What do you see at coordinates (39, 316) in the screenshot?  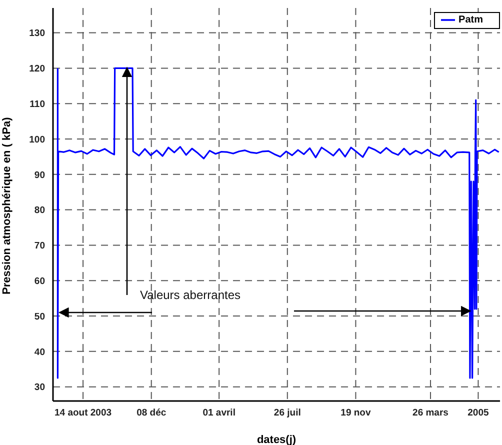 I see `y-tick-label: 50` at bounding box center [39, 316].